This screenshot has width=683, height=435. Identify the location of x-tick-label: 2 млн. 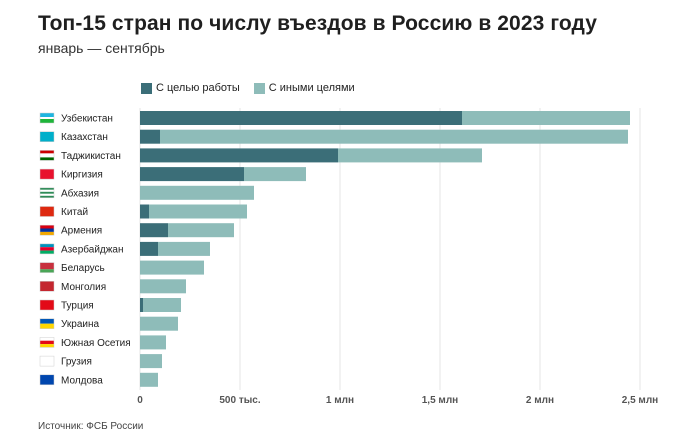
(540, 400).